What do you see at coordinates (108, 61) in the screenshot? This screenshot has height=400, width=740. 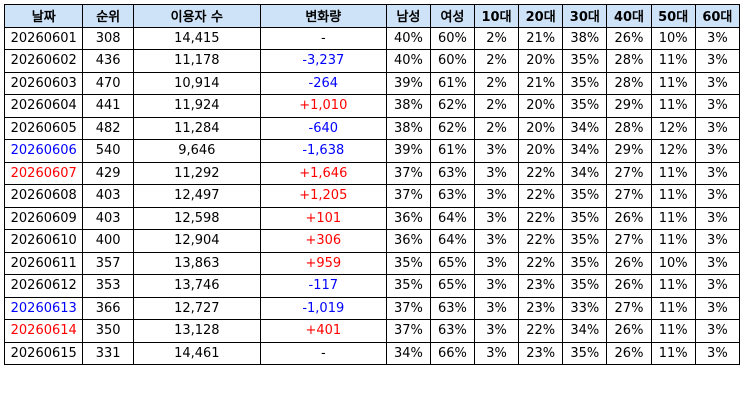 I see `rank-cell: 436` at bounding box center [108, 61].